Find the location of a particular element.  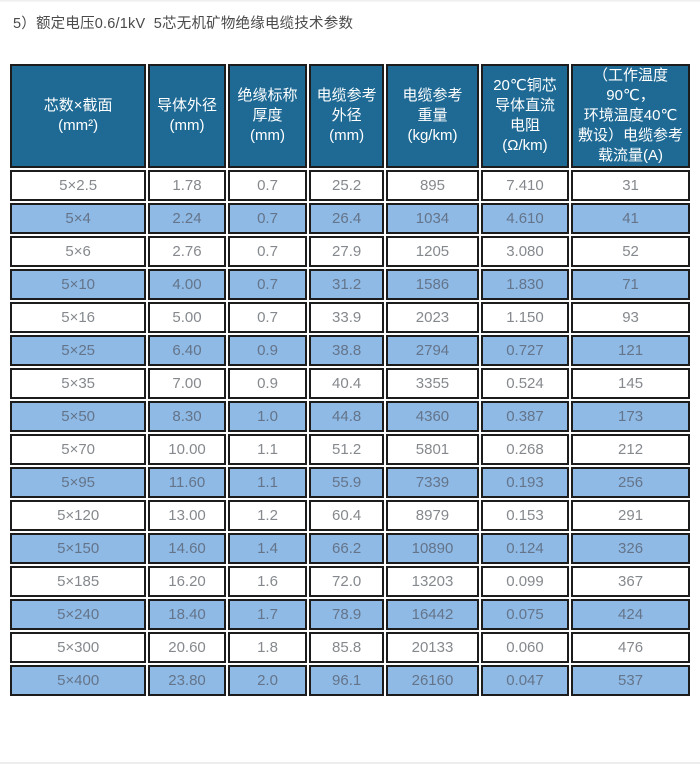

table-cell-ampacity: 537 is located at coordinates (630, 680).